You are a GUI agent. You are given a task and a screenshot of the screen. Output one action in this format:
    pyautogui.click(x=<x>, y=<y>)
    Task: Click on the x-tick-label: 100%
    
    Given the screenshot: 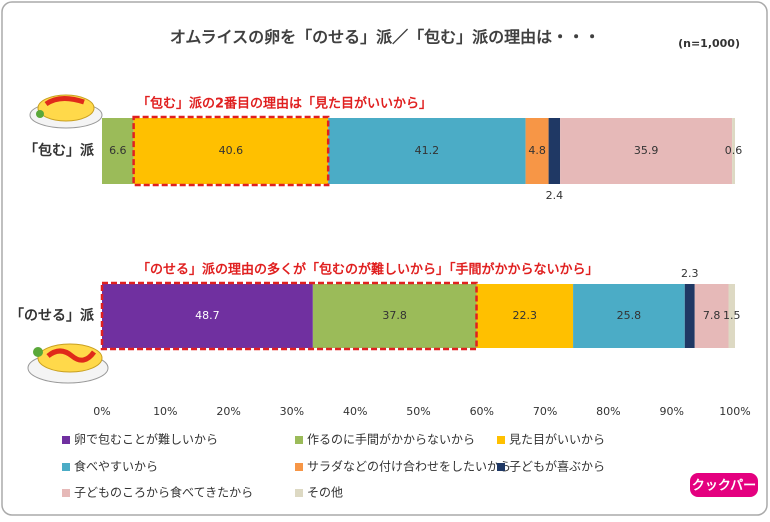 What is the action you would take?
    pyautogui.click(x=734, y=411)
    